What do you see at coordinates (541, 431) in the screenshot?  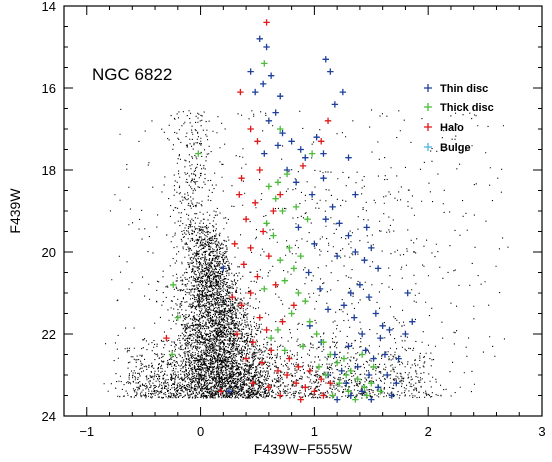 I see `x-tick-label: 3` at bounding box center [541, 431].